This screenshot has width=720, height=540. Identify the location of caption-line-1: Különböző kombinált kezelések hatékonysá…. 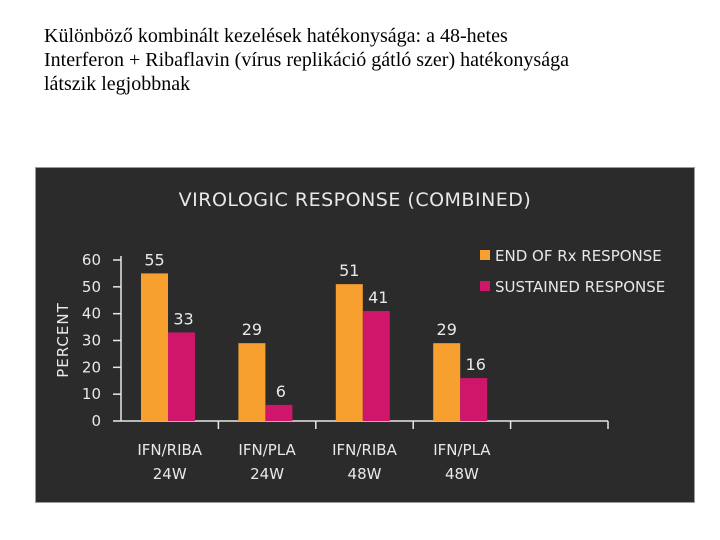
(276, 36).